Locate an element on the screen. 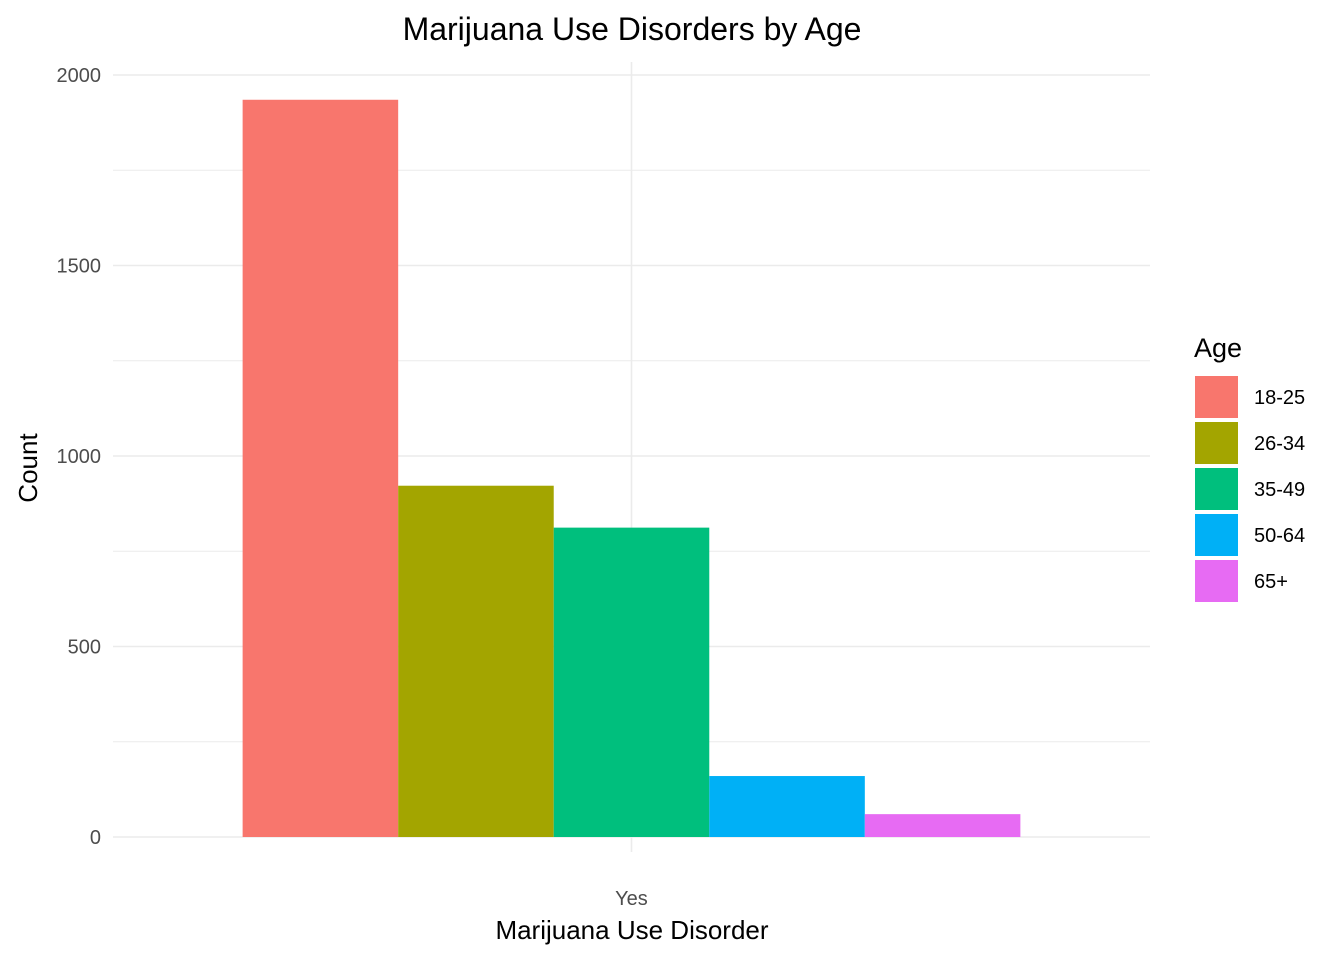 Image resolution: width=1344 pixels, height=965 pixels. y-tick-label: 2000 is located at coordinates (79, 76).